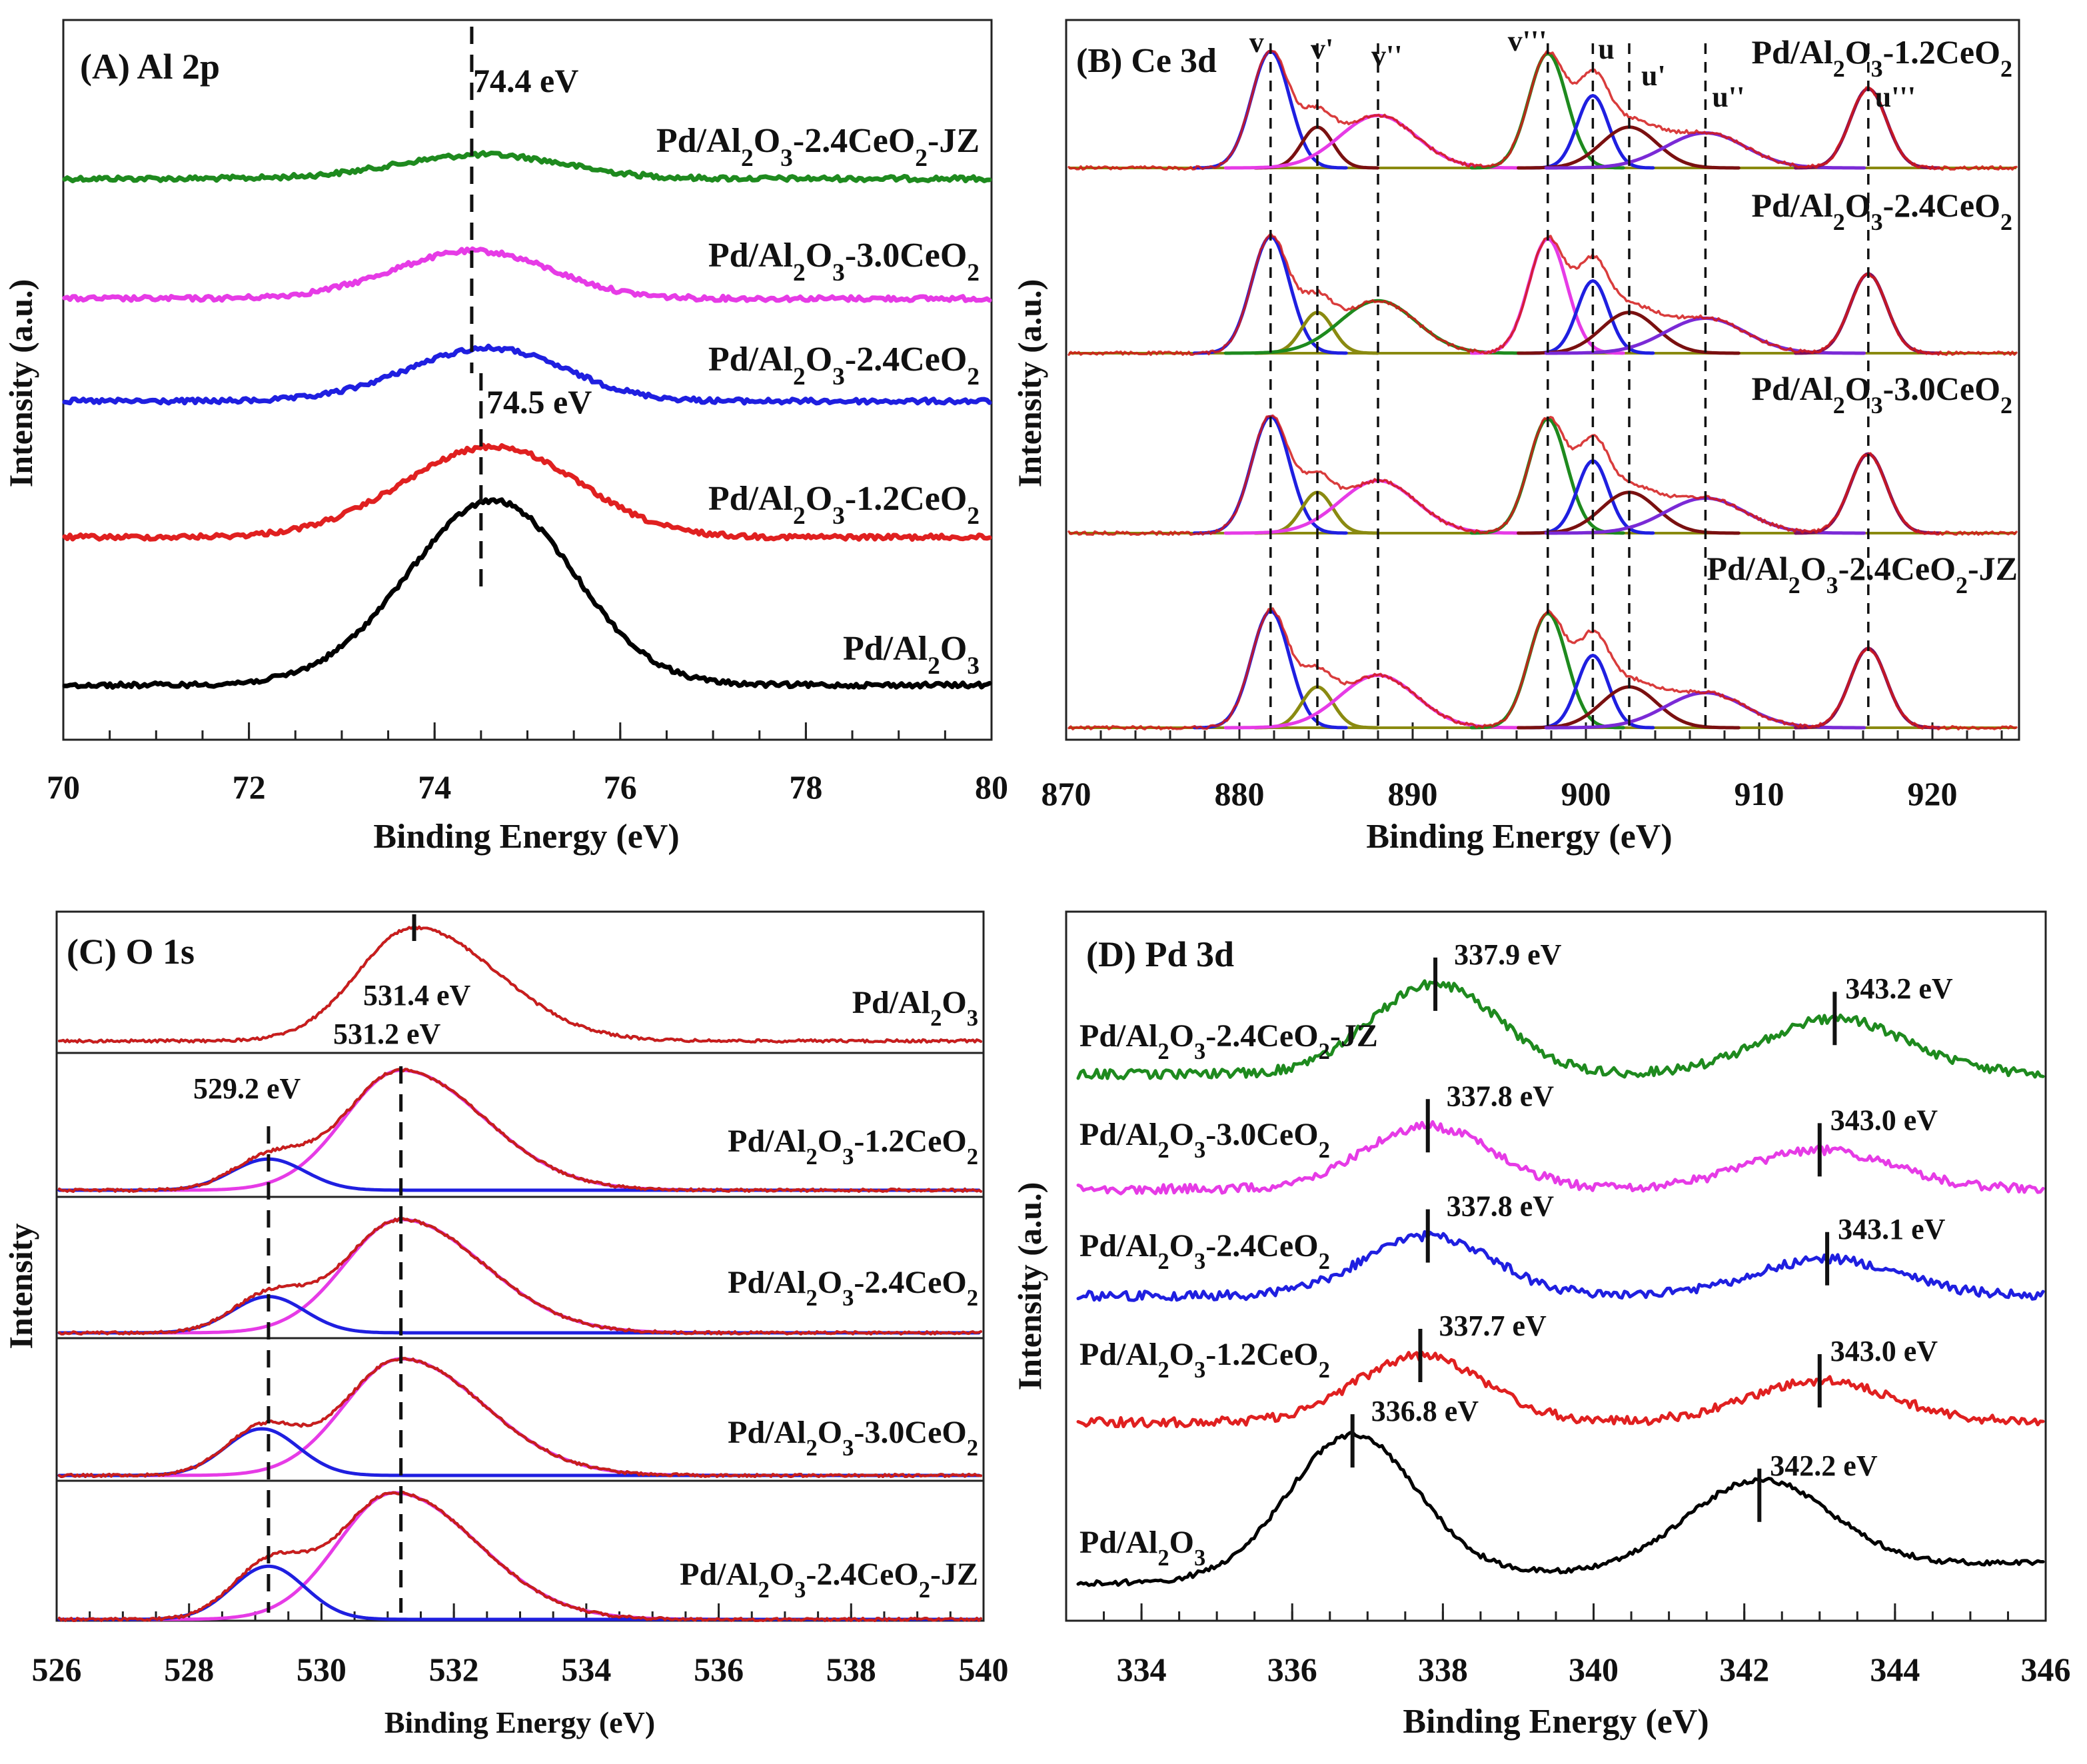 Image resolution: width=2087 pixels, height=1764 pixels. I want to click on panel-a-annotation-745: 74.5 eV, so click(539, 402).